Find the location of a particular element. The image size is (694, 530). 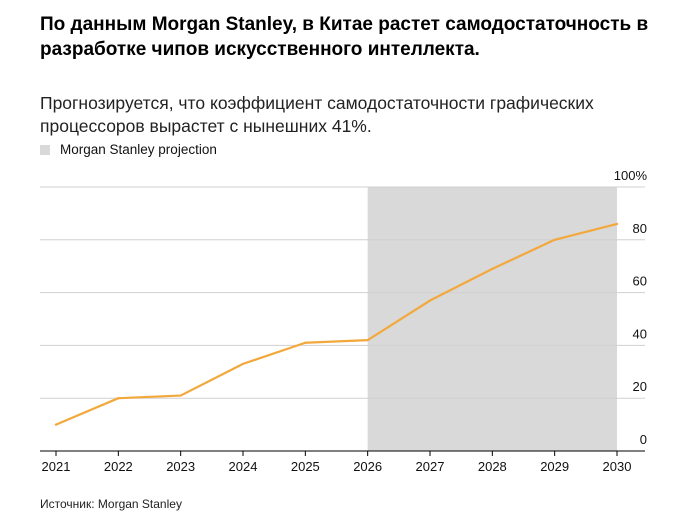

data-point-2022 is located at coordinates (118, 398).